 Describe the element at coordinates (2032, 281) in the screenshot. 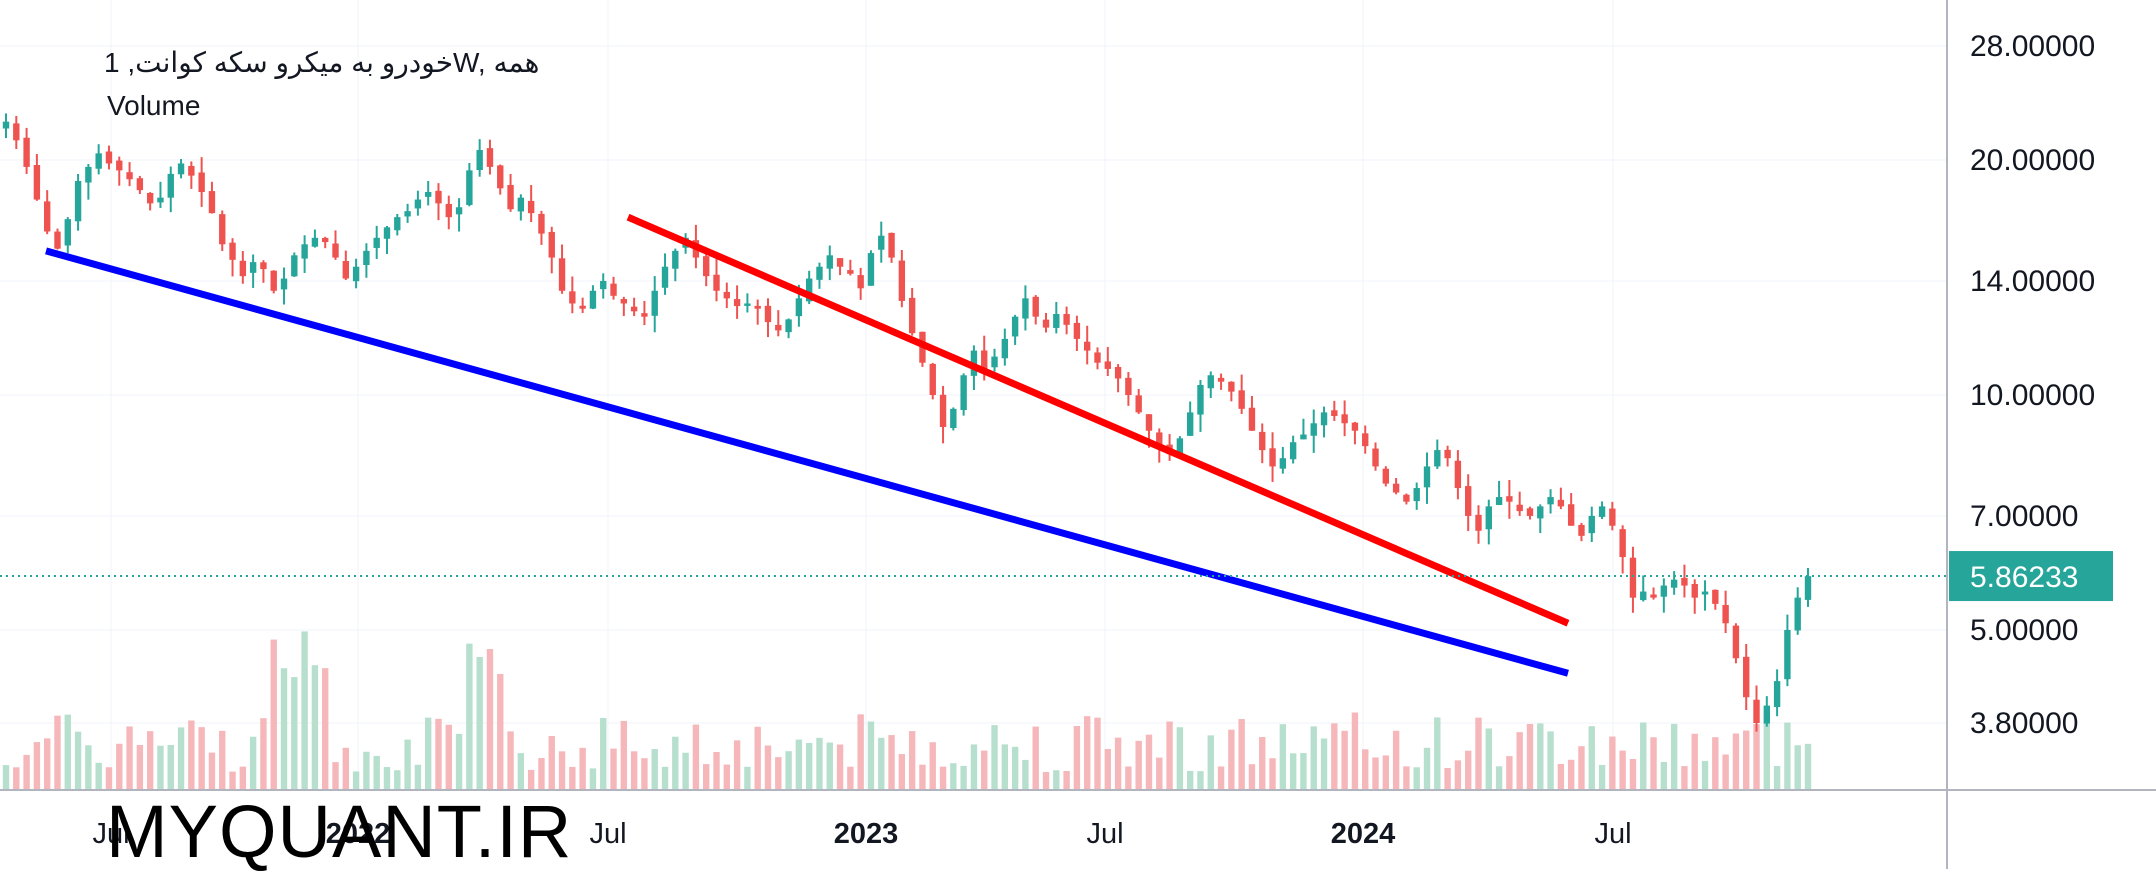

I see `price-tick-label: 14.00000` at that location.